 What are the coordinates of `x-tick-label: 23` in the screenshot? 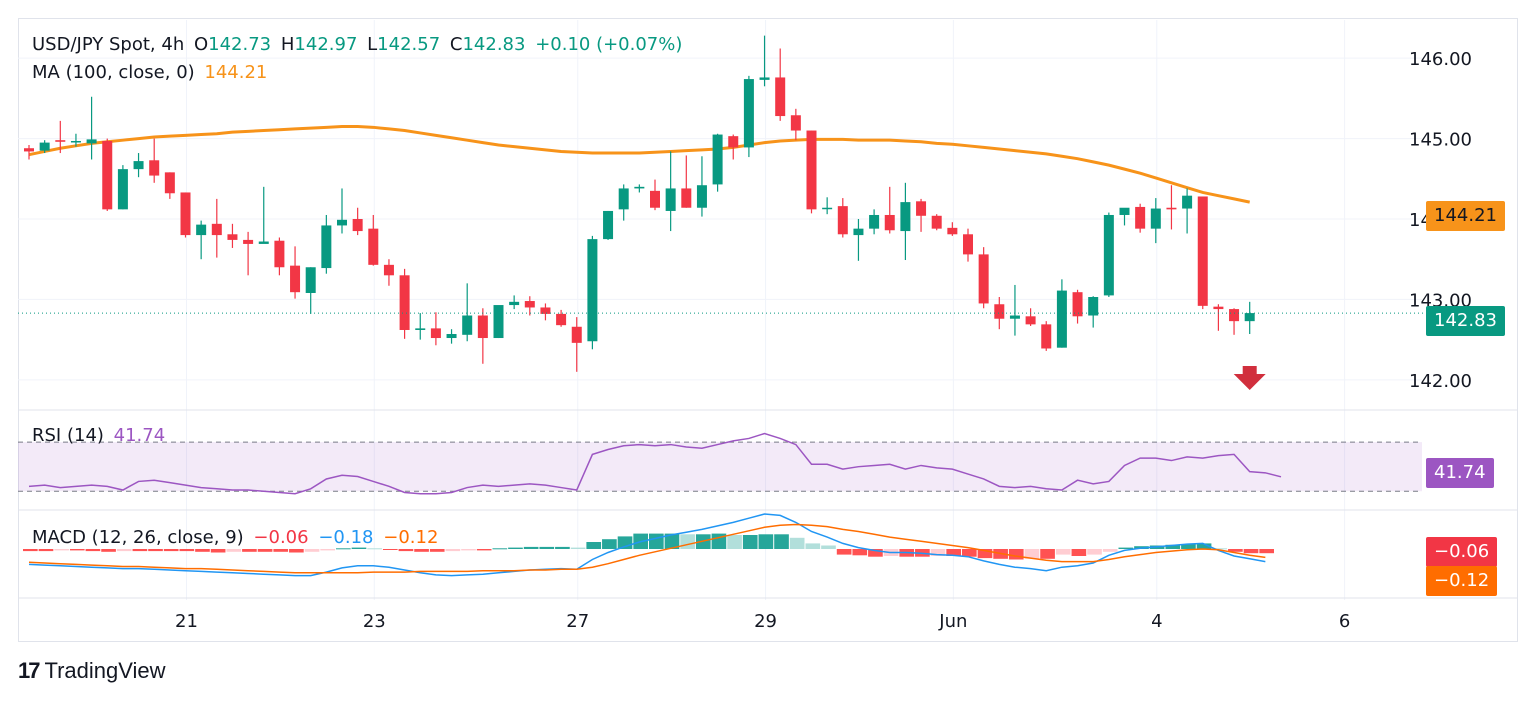 It's located at (374, 621).